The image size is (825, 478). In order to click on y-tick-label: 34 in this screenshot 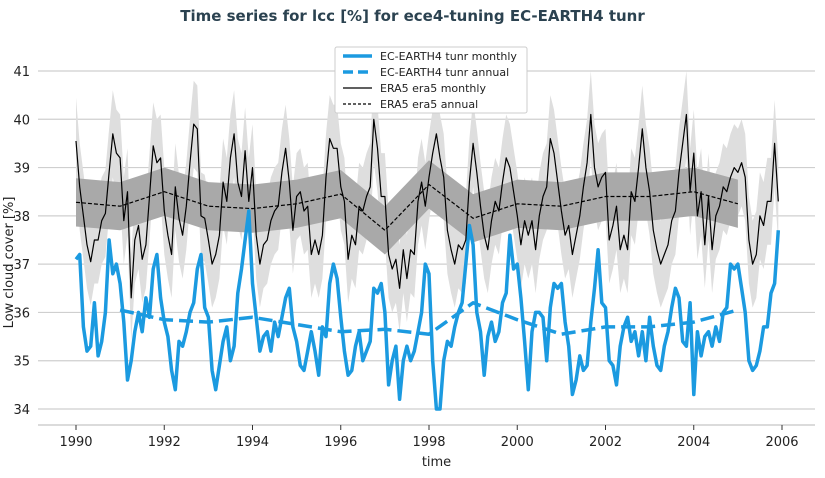, I will do `click(21, 410)`.